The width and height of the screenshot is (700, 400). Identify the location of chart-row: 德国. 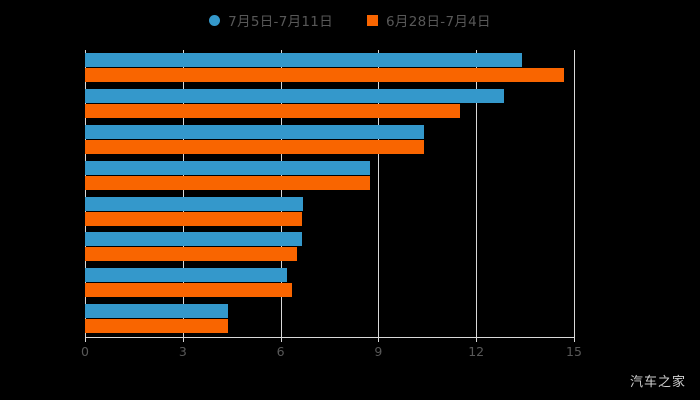
(329, 104).